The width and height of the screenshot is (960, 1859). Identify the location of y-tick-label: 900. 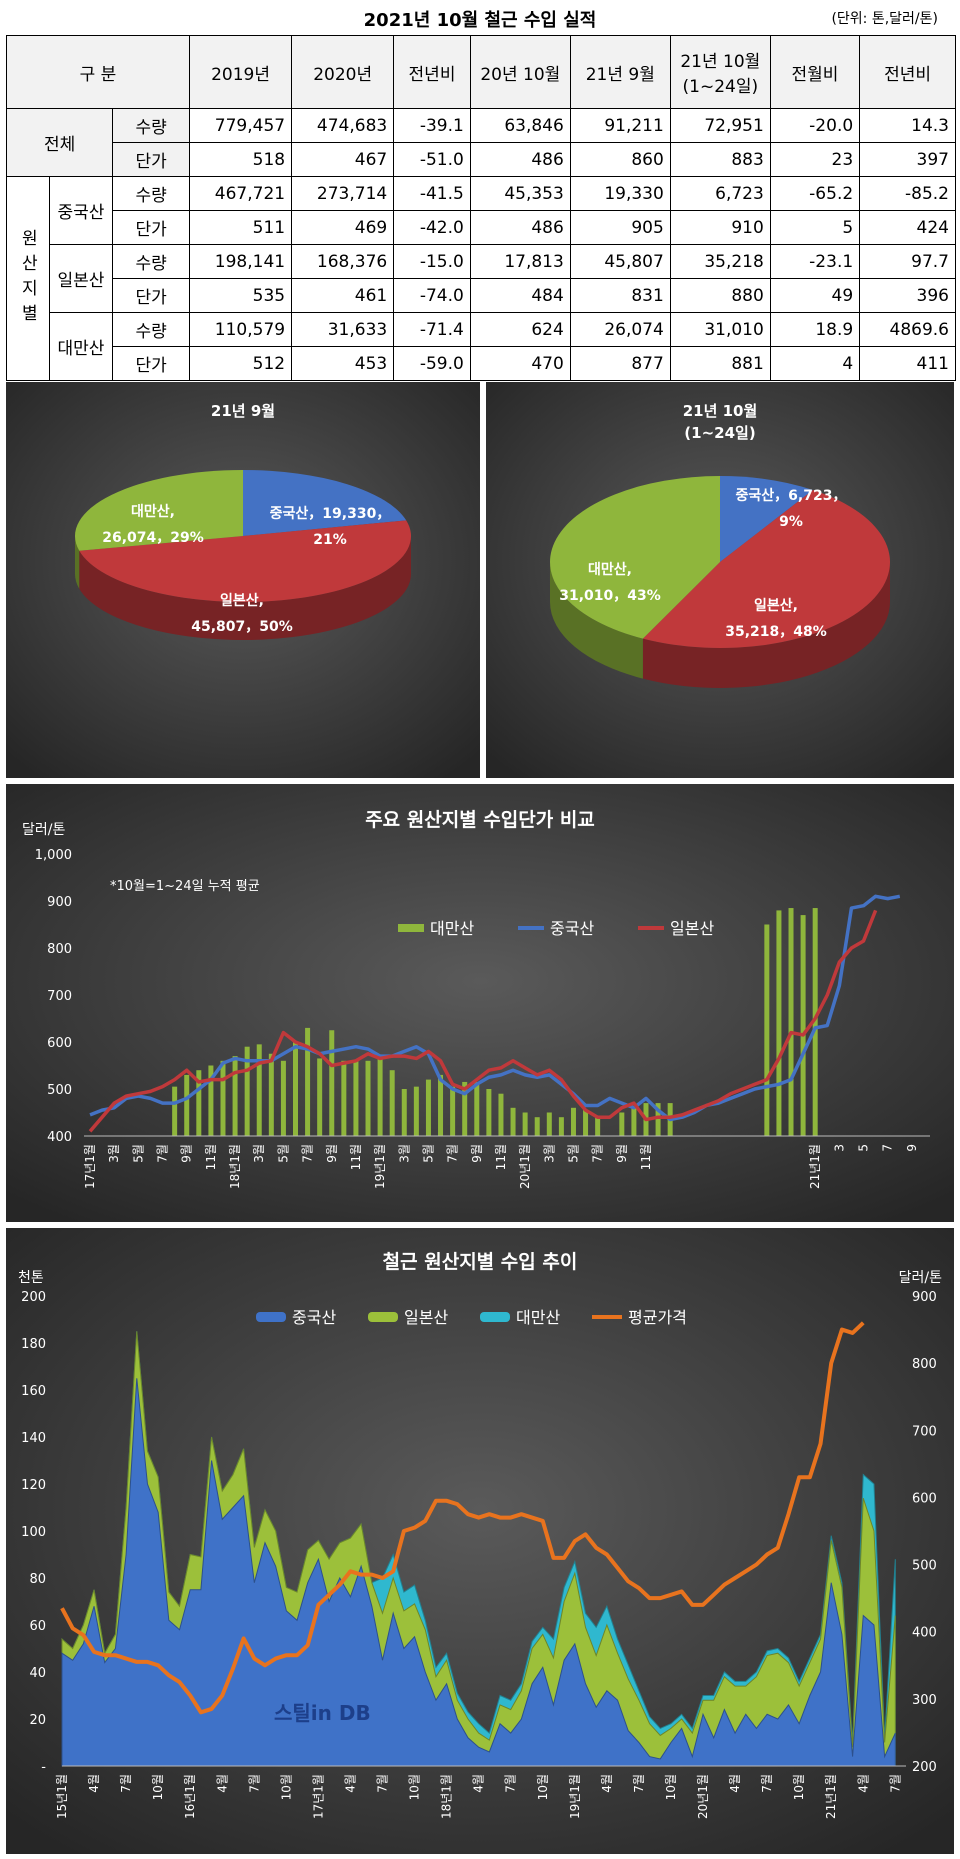
(59, 902).